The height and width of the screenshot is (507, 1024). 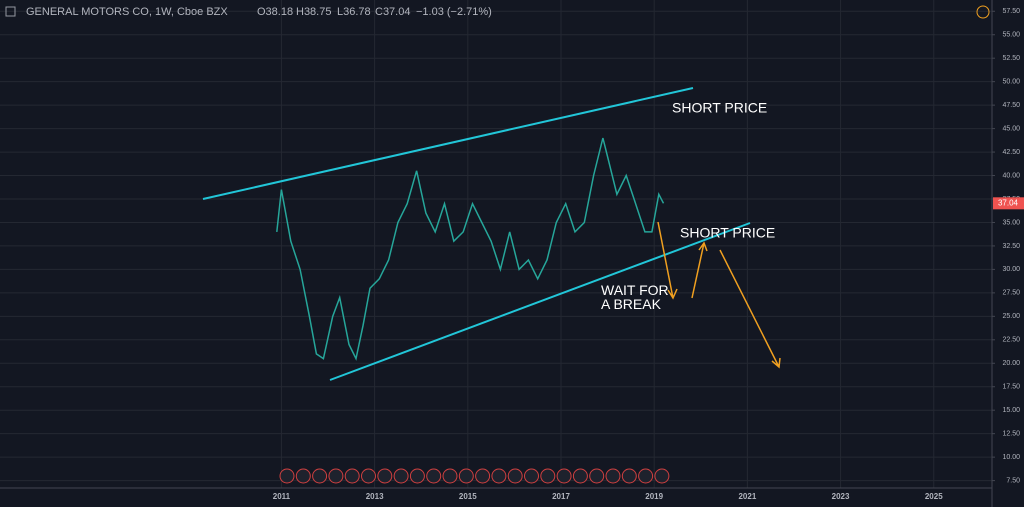 What do you see at coordinates (1011, 410) in the screenshot?
I see `y-tick-label: 15.00` at bounding box center [1011, 410].